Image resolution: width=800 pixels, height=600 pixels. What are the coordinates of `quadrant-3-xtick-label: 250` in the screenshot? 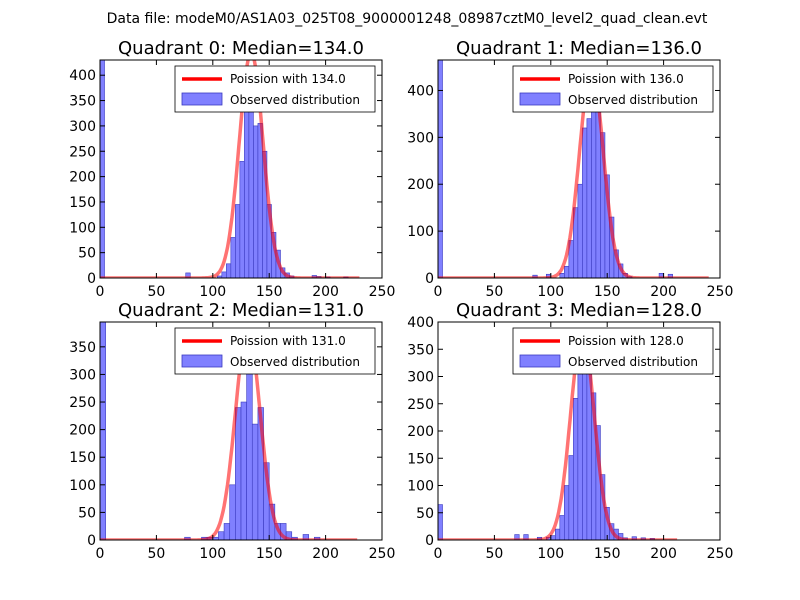 It's located at (720, 554).